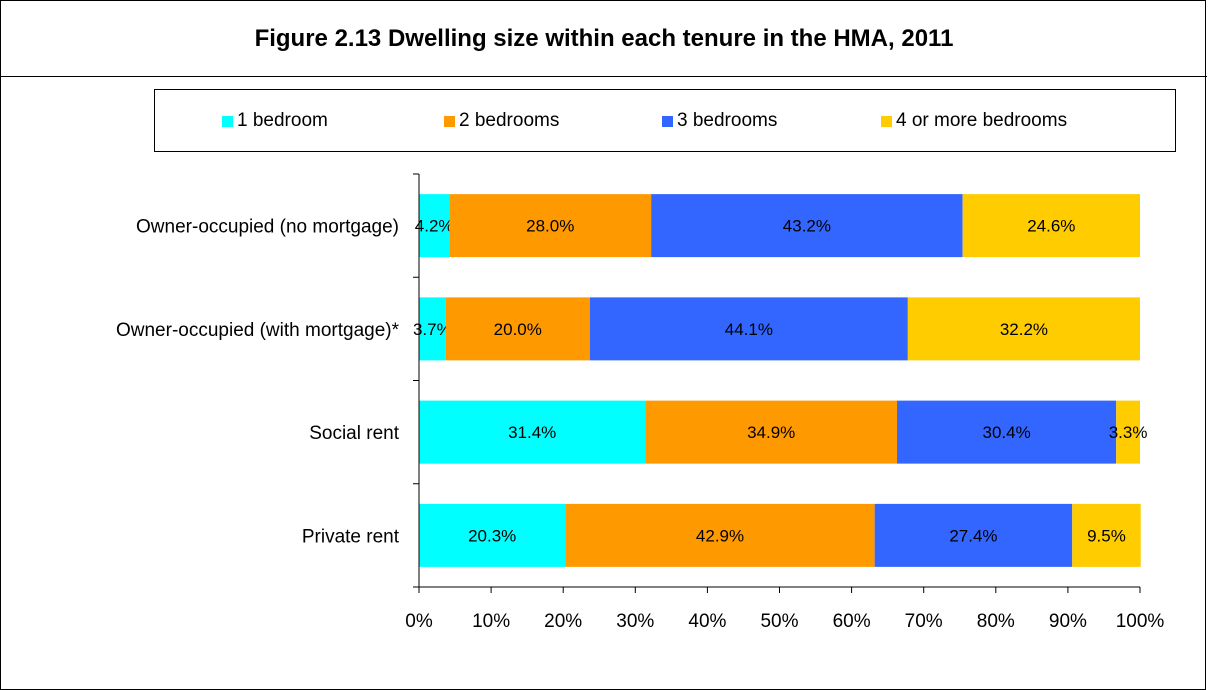 The image size is (1208, 690). What do you see at coordinates (563, 621) in the screenshot?
I see `x-tick-label: 20%` at bounding box center [563, 621].